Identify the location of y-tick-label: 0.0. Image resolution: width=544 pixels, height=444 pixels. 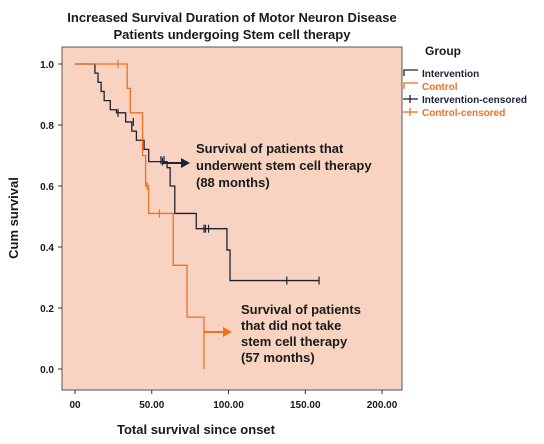
(47, 370).